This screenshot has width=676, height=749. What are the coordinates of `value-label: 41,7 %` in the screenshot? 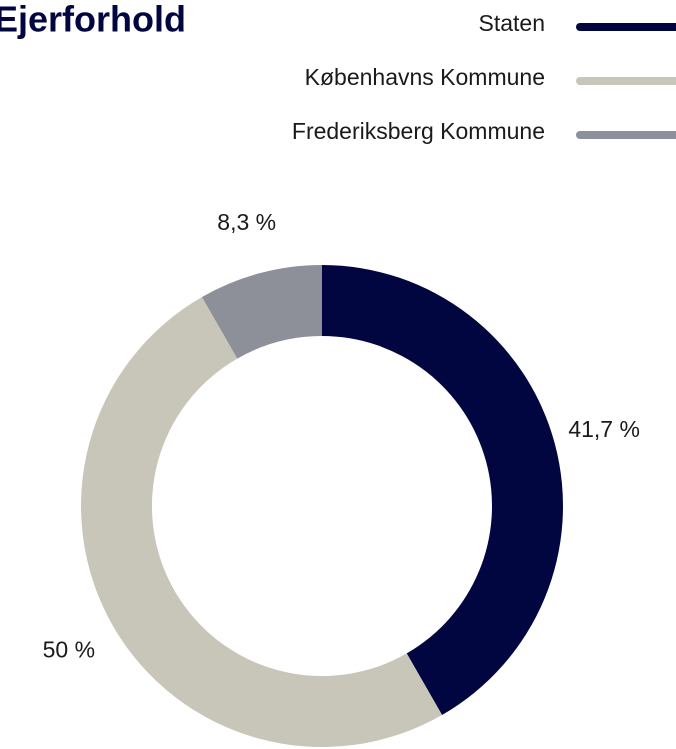 It's located at (604, 429).